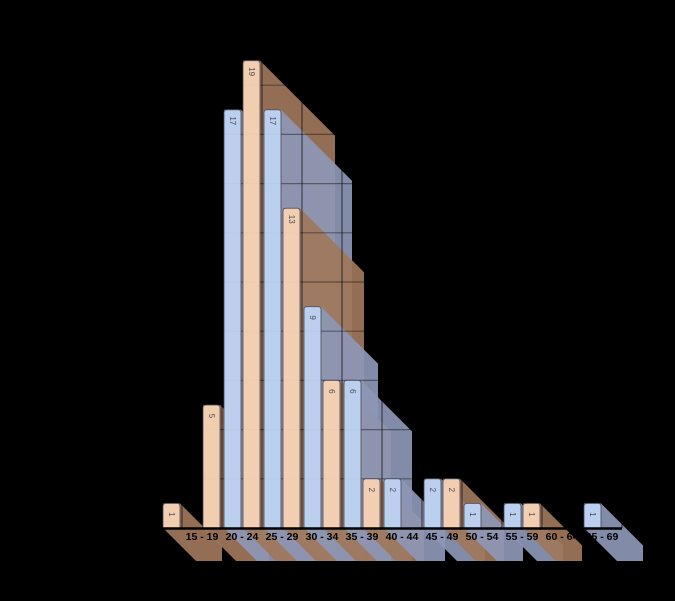 This screenshot has height=601, width=675. I want to click on bar-blue-series-35 - 39, so click(352, 454).